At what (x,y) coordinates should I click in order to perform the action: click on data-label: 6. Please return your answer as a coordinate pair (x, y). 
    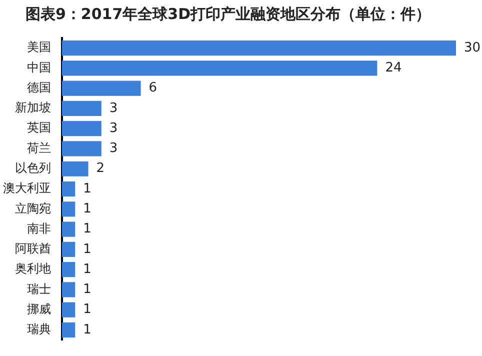
    Looking at the image, I should click on (153, 88).